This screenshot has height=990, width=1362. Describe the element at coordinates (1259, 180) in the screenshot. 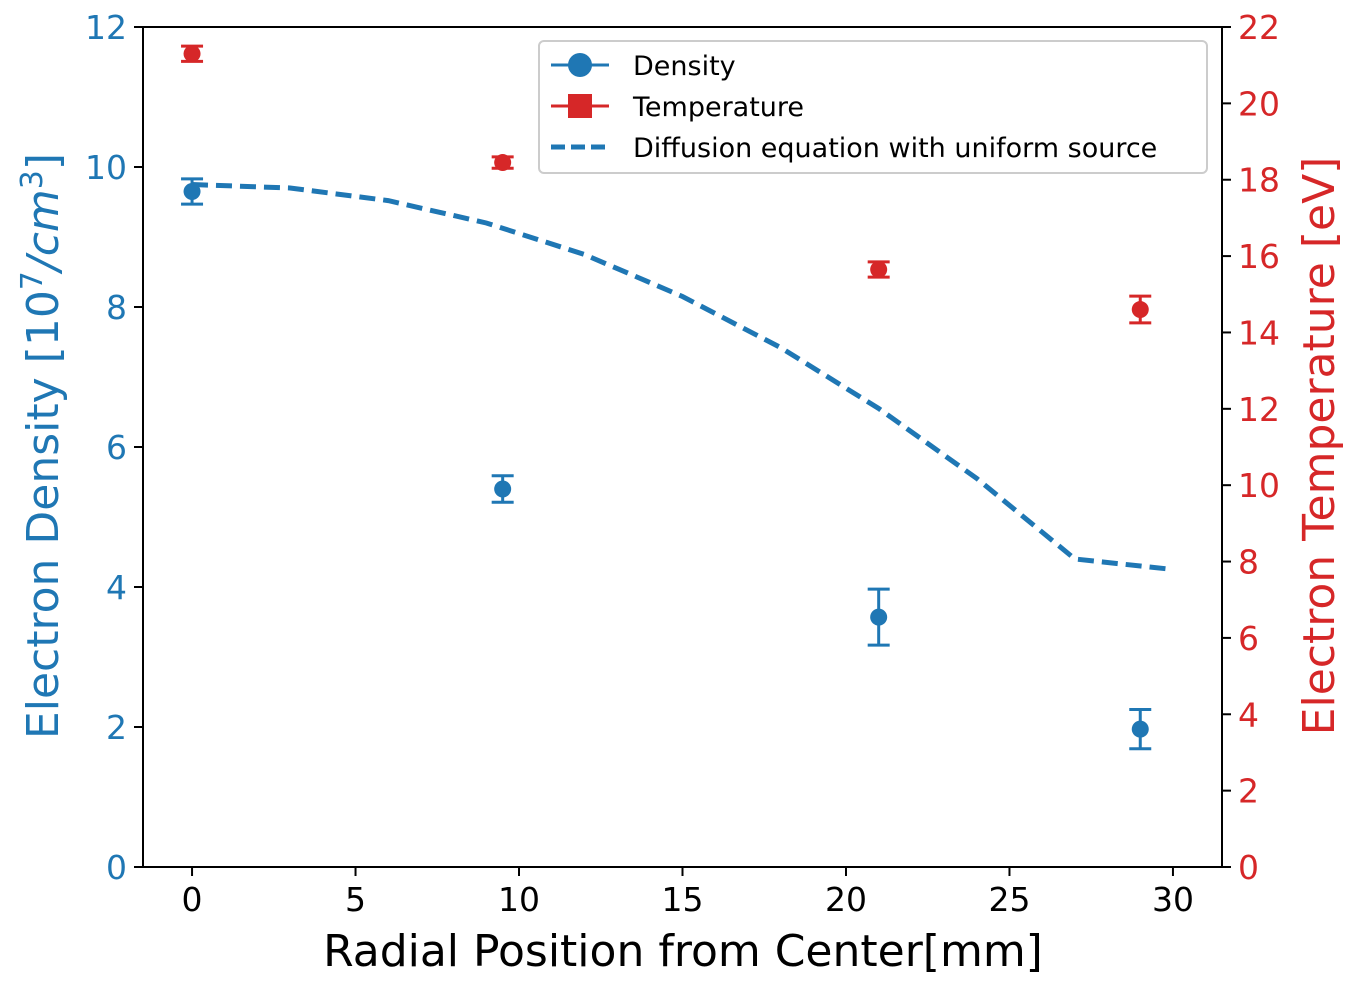

I see `y-right-tick-label: 18` at that location.